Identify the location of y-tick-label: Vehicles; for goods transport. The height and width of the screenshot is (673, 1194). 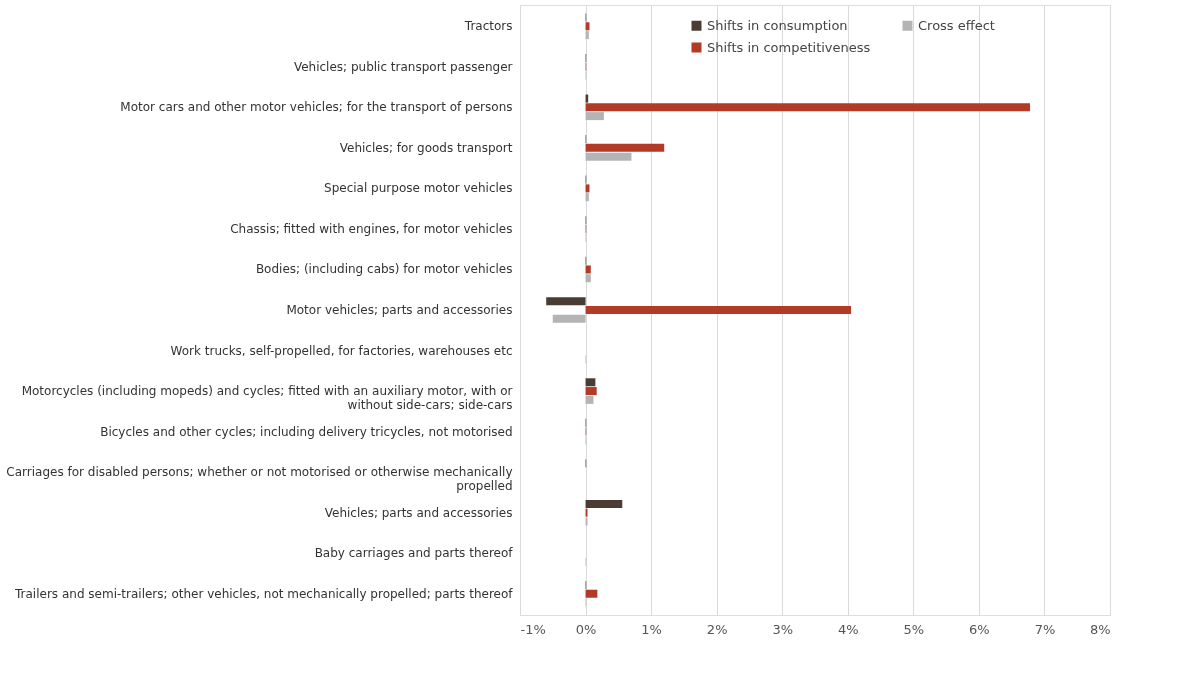
(426, 147).